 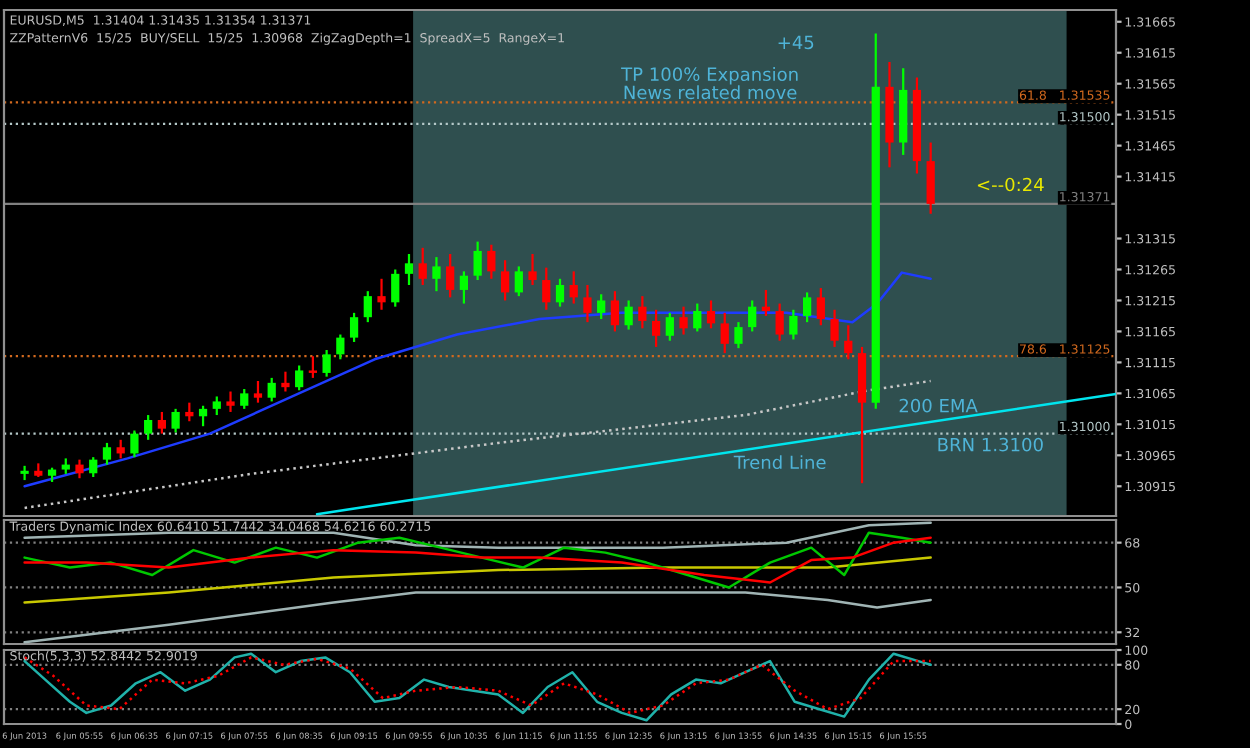 I want to click on annotation: Trend Line, so click(x=779, y=462).